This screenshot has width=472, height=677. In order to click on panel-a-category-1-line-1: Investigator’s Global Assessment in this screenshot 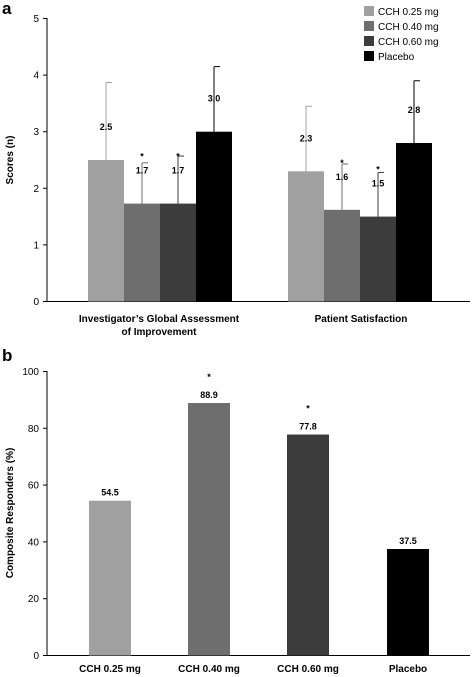, I will do `click(159, 319)`.